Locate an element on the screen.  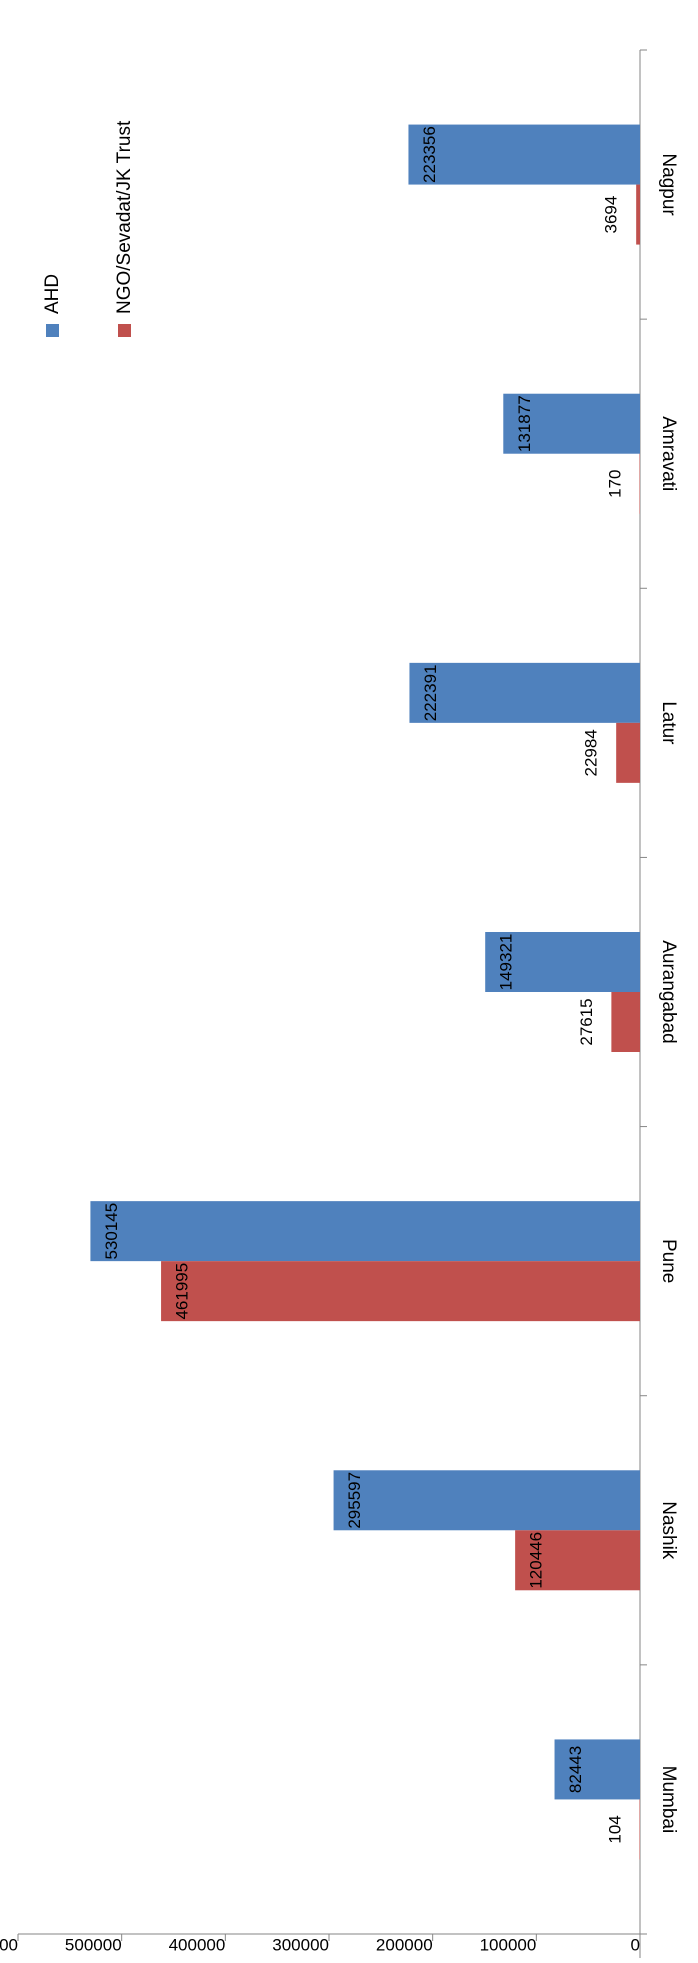
legend-label-ahd: AHD is located at coordinates (52, 294).